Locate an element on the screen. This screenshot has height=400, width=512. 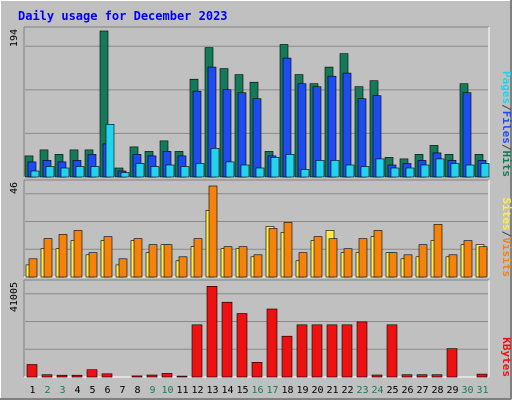
series-legend: KBytes is located at coordinates (506, 357).